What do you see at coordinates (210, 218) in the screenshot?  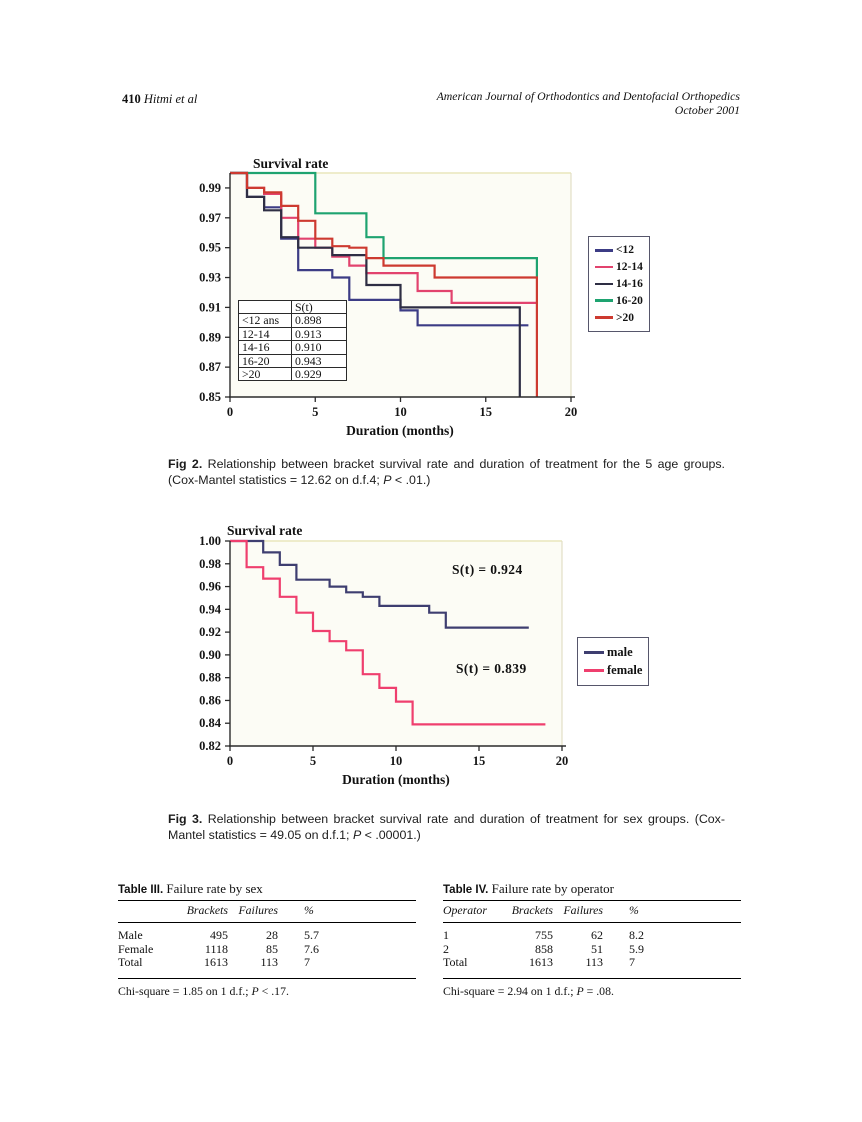 I see `y-tick-label: 0.97` at bounding box center [210, 218].